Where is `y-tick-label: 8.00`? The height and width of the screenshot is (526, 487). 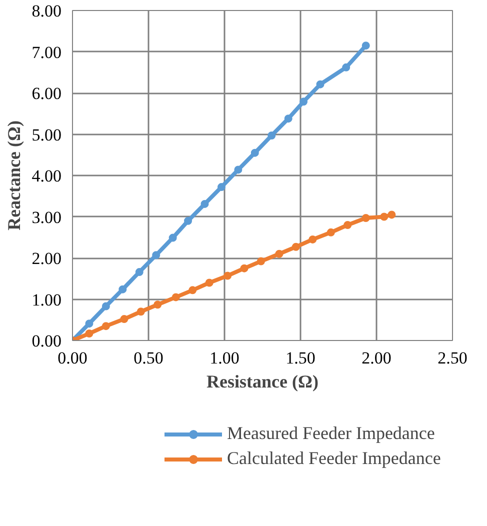 y-tick-label: 8.00 is located at coordinates (47, 11).